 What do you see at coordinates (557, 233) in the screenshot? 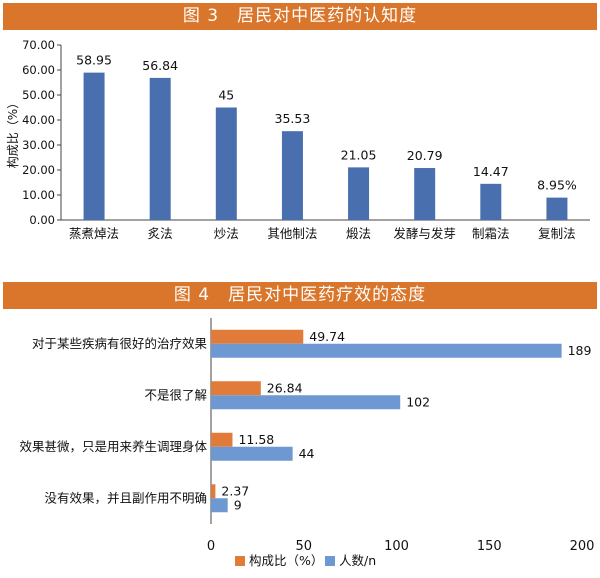
I see `x-tick-label: 复制法` at bounding box center [557, 233].